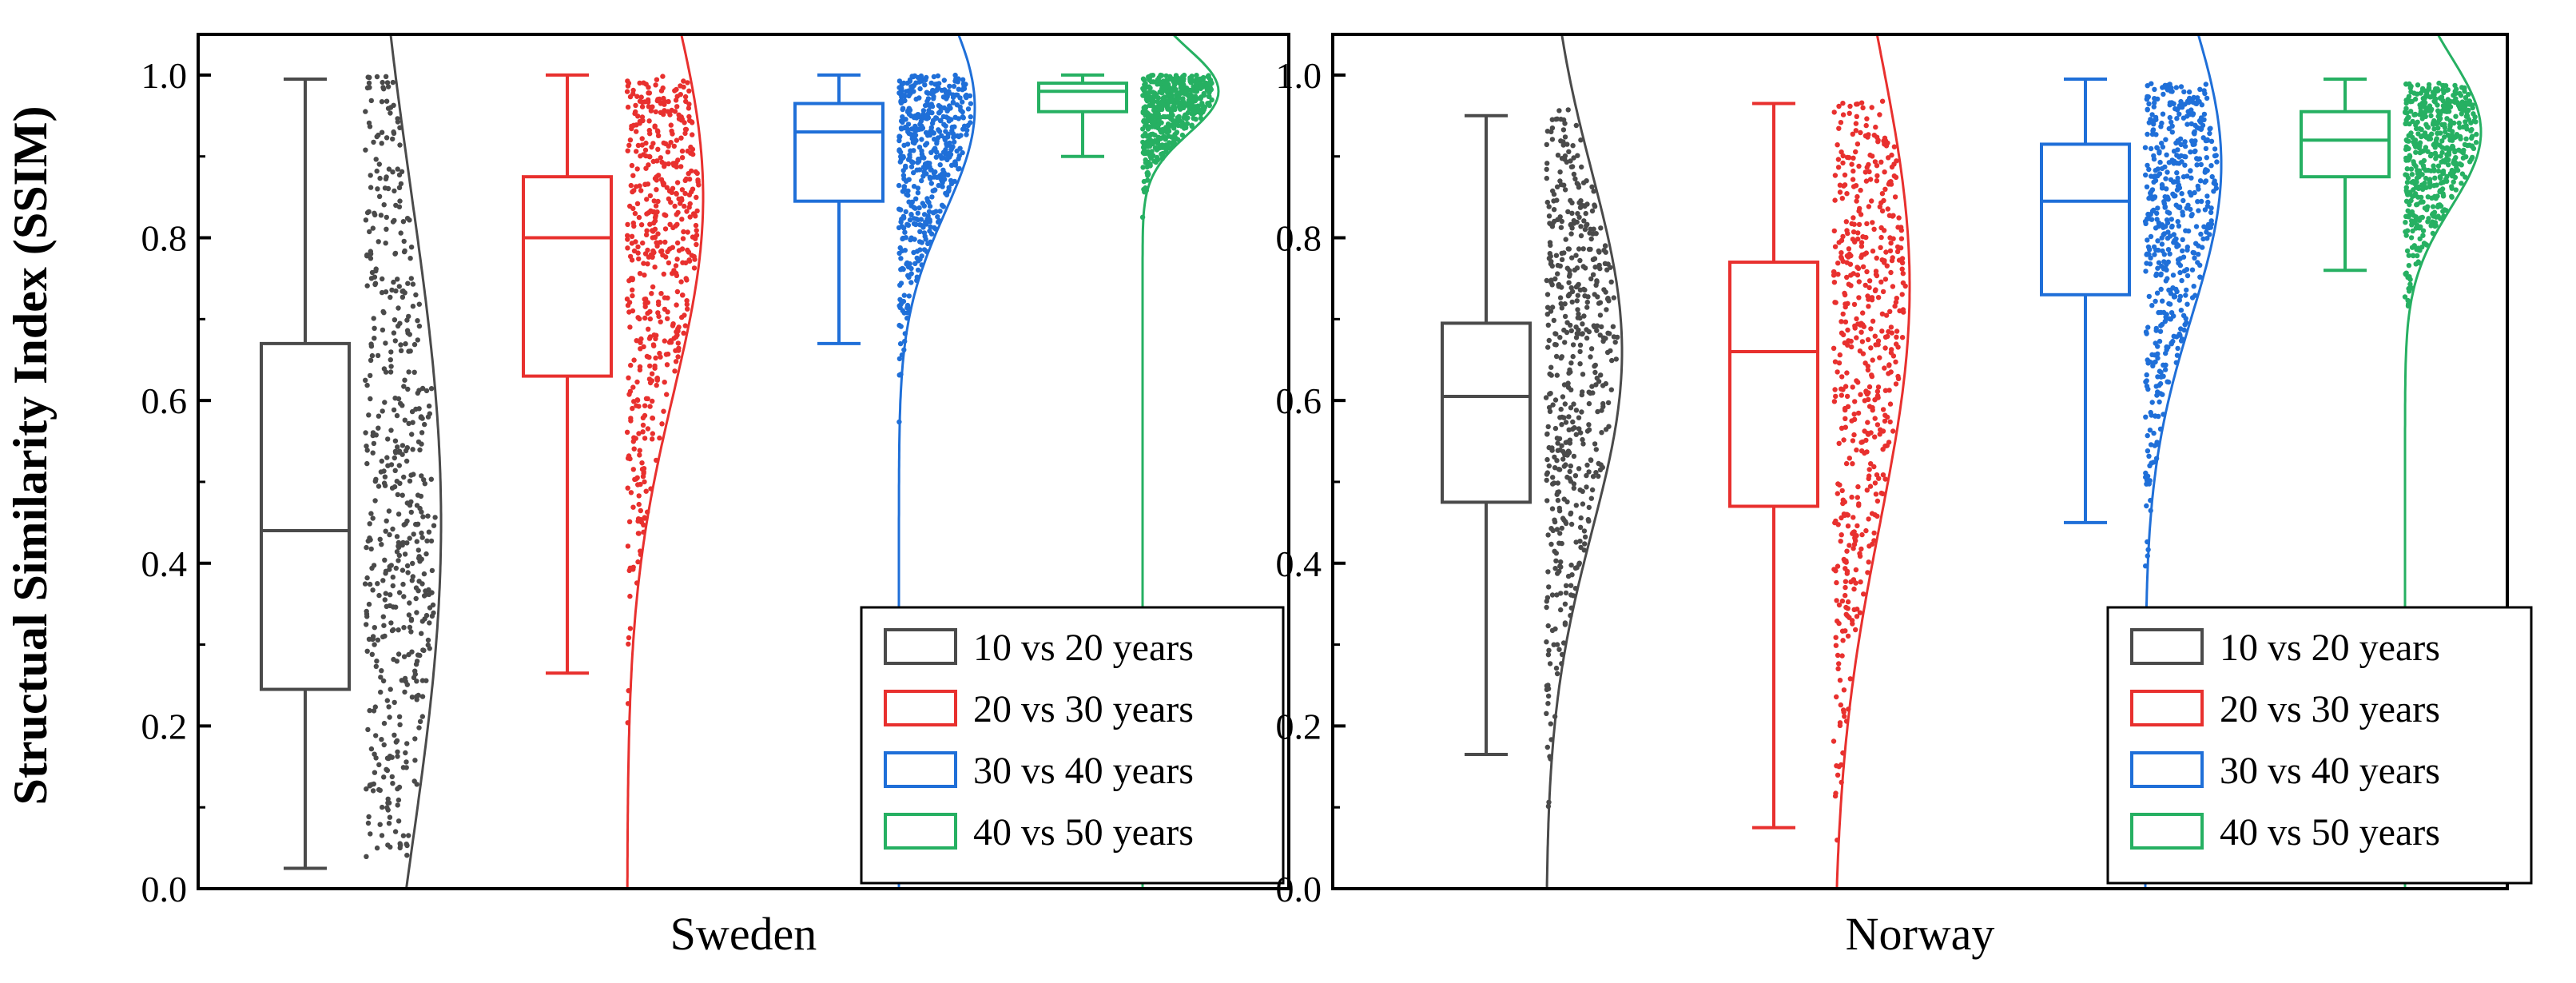 The width and height of the screenshot is (2576, 983). I want to click on y-tick-label: 0.8, so click(1299, 239).